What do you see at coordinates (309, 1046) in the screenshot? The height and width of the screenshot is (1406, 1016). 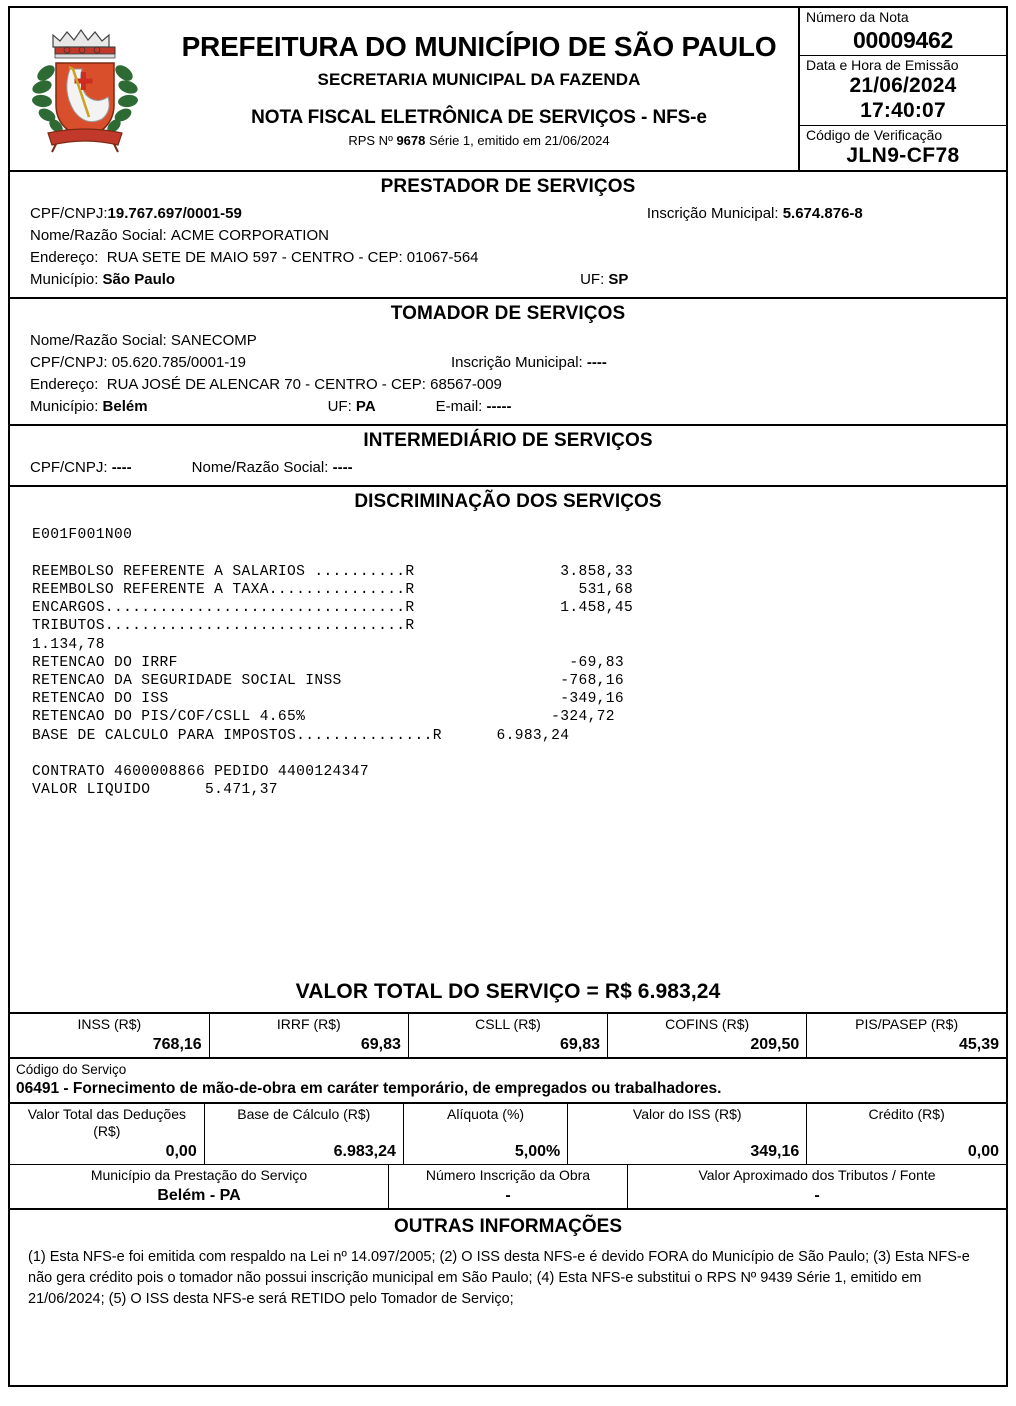 I see `tax-cell-irrf: 69,83` at bounding box center [309, 1046].